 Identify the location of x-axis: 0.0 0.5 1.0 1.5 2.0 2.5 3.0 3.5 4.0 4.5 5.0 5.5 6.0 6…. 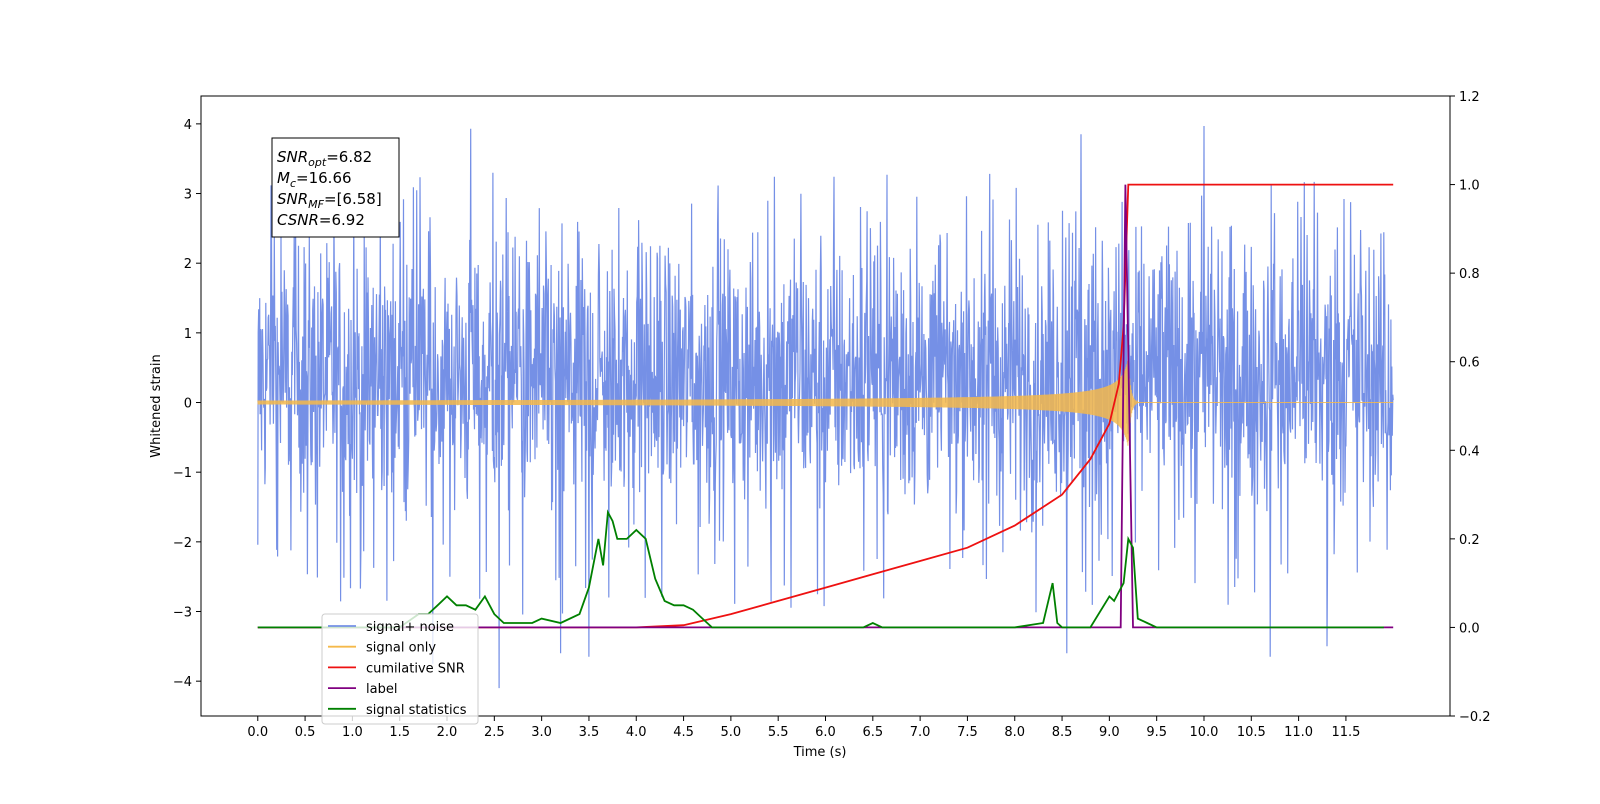
(803, 728).